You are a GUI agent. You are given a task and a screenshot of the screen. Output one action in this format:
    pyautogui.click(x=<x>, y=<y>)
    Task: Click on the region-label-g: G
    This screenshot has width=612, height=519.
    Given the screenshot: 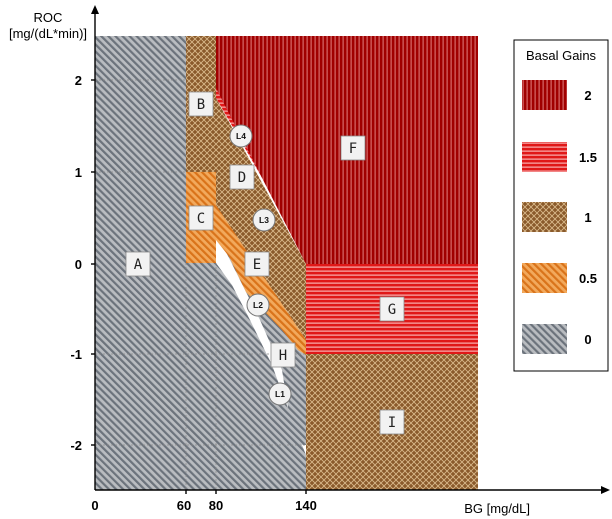 What is the action you would take?
    pyautogui.click(x=392, y=309)
    